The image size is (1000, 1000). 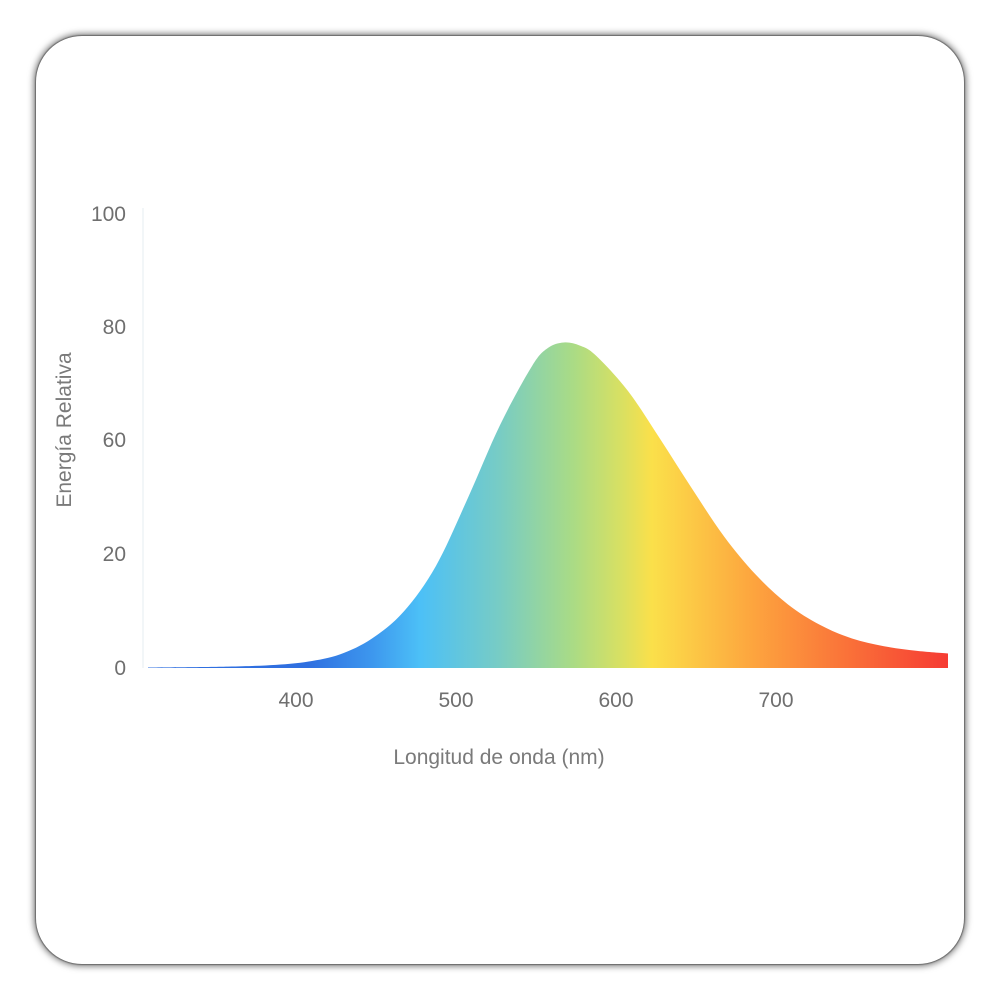 I want to click on y-tick-label: 80, so click(x=114, y=327).